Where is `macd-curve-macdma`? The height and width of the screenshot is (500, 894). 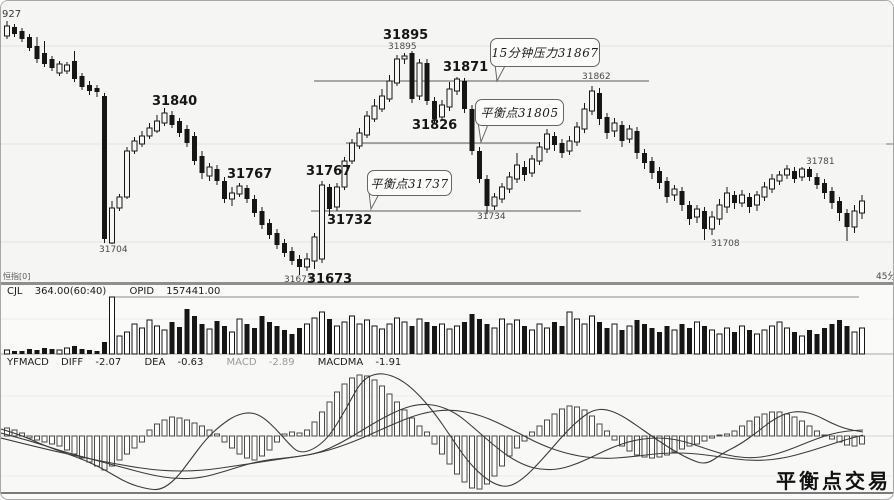 macd-curve-macdma is located at coordinates (432, 440).